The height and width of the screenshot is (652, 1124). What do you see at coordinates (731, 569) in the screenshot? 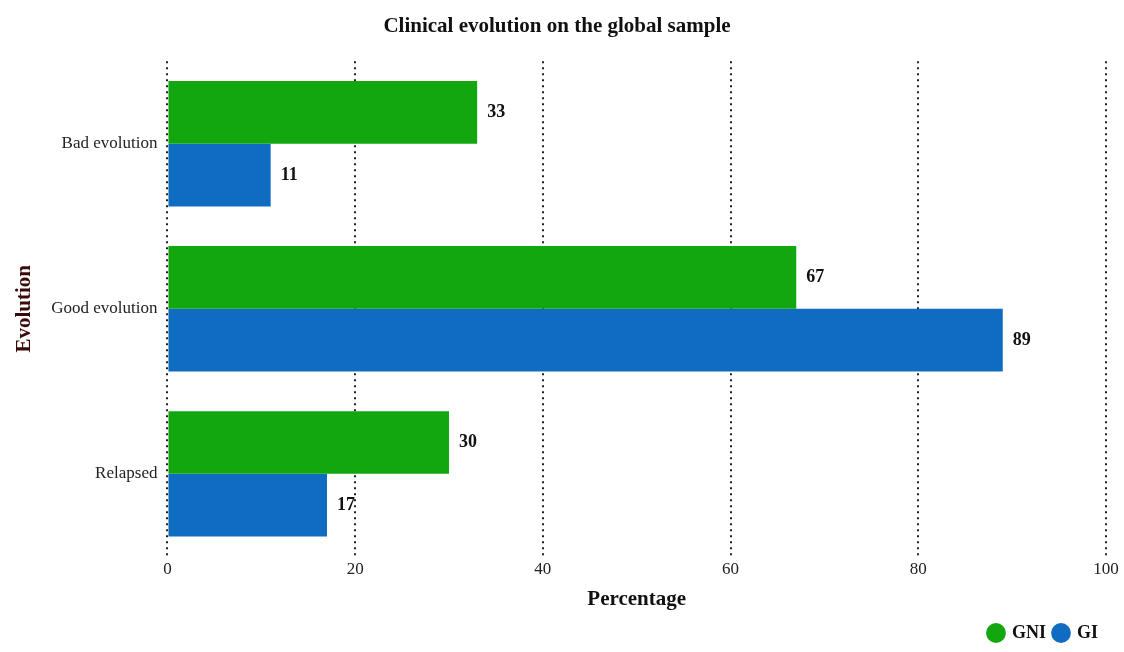
I see `x-tick-label: 60` at bounding box center [731, 569].